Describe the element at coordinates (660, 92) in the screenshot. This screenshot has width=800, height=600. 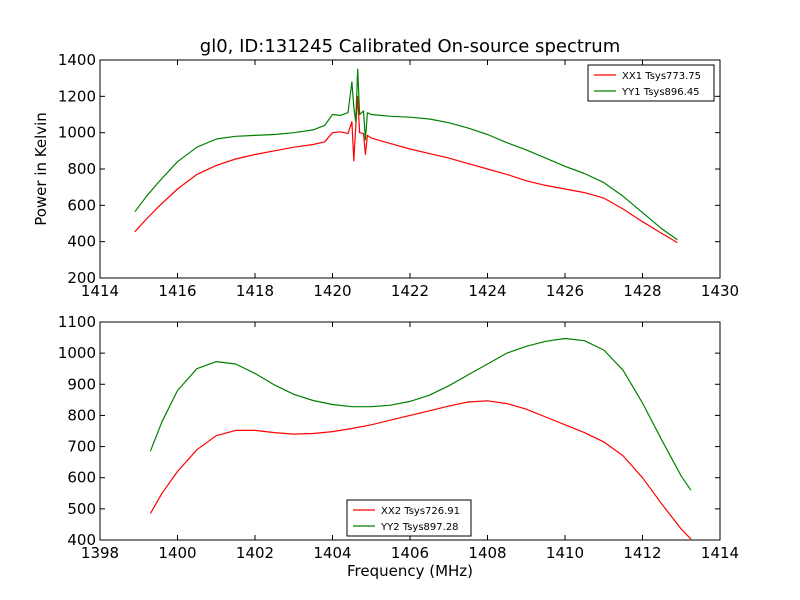
I see `chart-1-legend-label-2: YY1 Tsys896.45` at that location.